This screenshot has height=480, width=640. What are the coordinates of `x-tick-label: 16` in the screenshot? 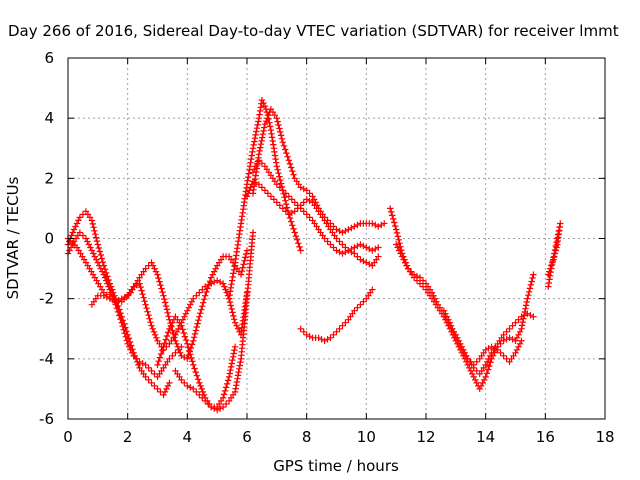 It's located at (545, 437).